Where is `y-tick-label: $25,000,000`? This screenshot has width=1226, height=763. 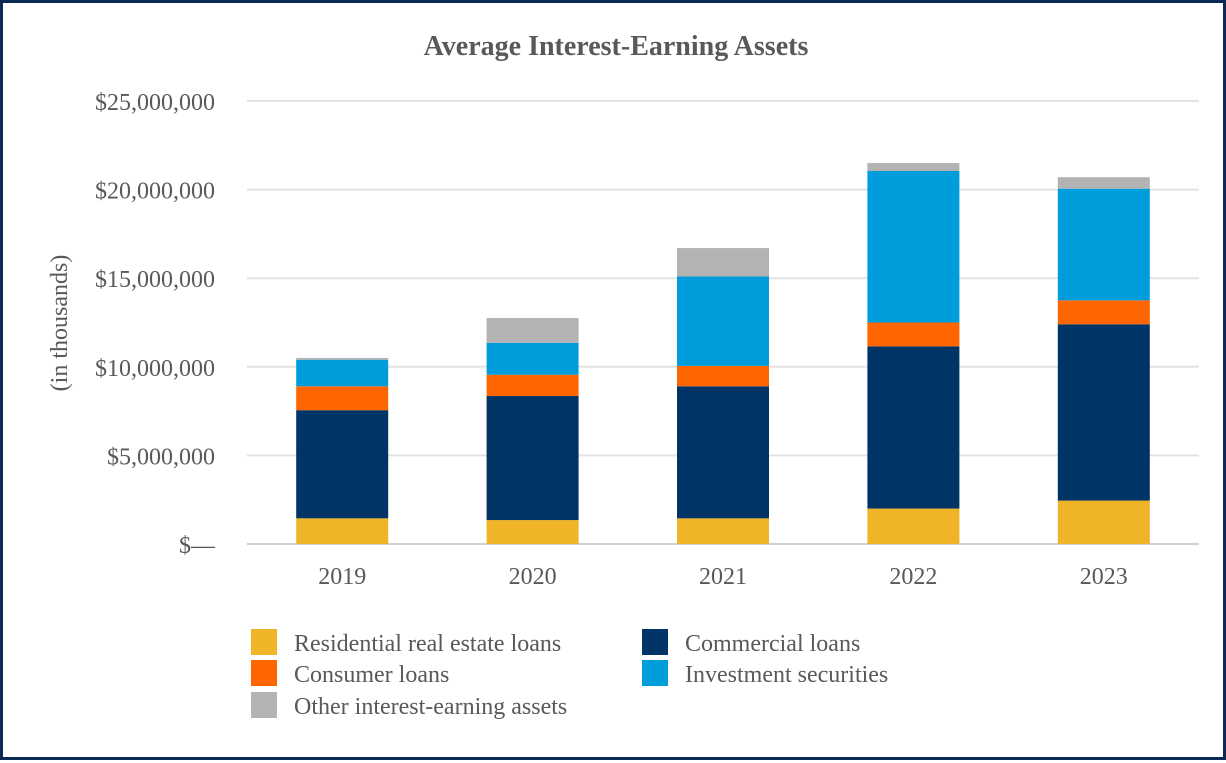
y-tick-label: $25,000,000 is located at coordinates (155, 103).